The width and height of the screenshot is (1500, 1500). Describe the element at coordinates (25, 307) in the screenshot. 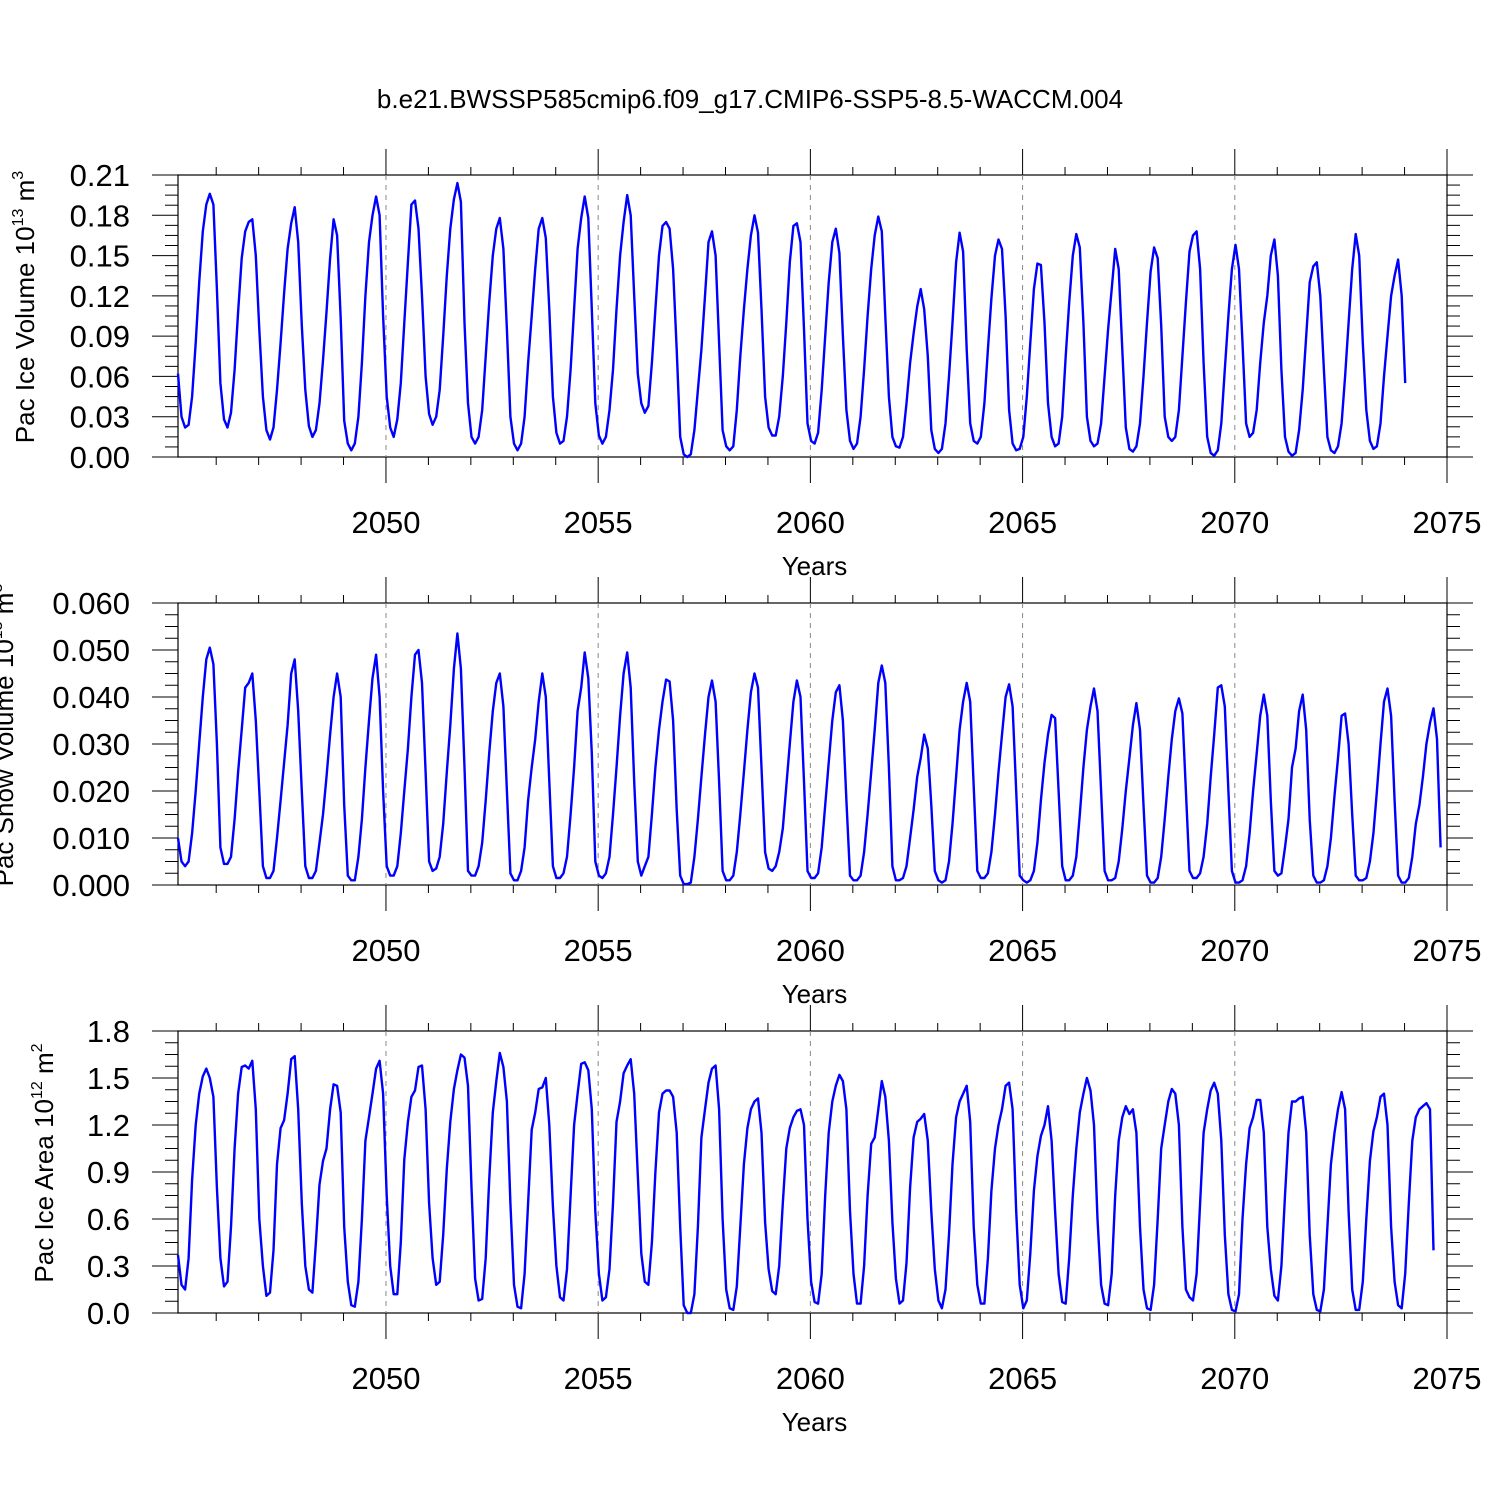

I see `y-axis-title: Pac Ice Volume 1013 m3` at that location.